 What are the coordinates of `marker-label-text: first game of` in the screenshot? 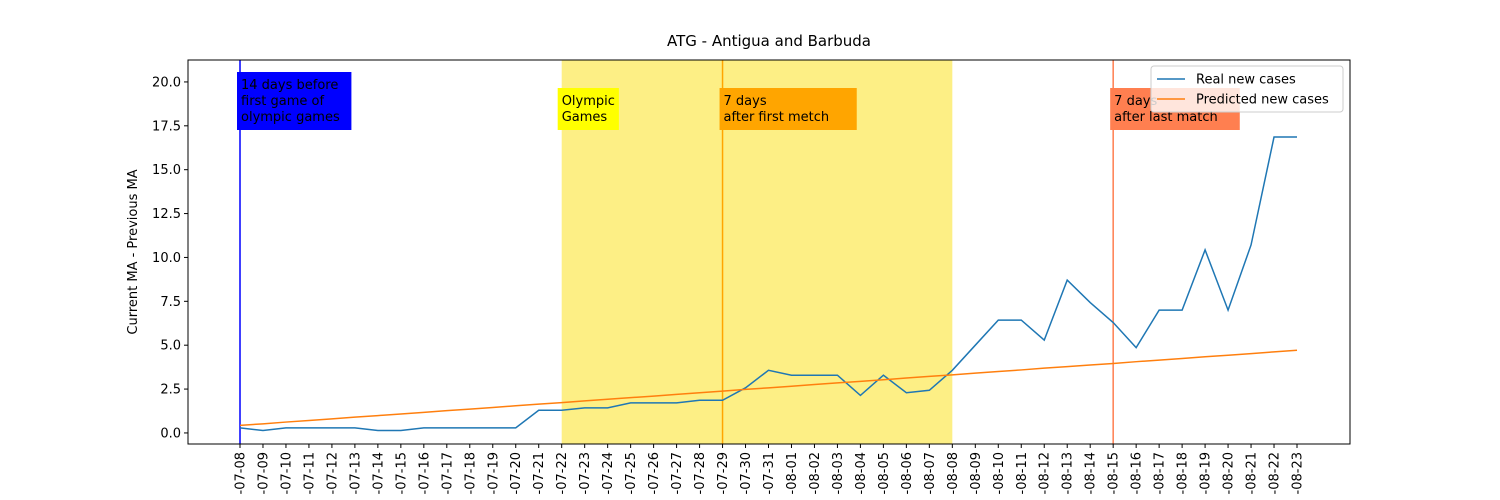 It's located at (283, 101).